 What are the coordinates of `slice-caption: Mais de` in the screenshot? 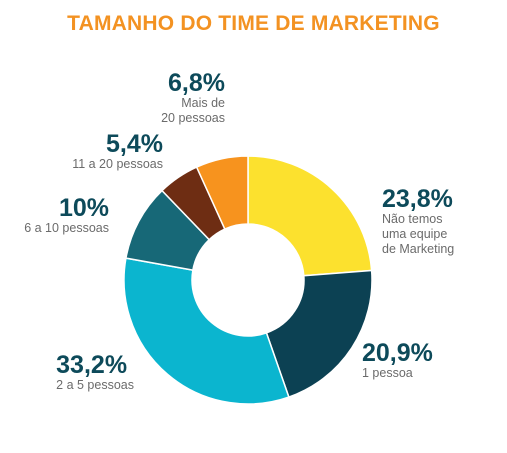 It's located at (203, 103).